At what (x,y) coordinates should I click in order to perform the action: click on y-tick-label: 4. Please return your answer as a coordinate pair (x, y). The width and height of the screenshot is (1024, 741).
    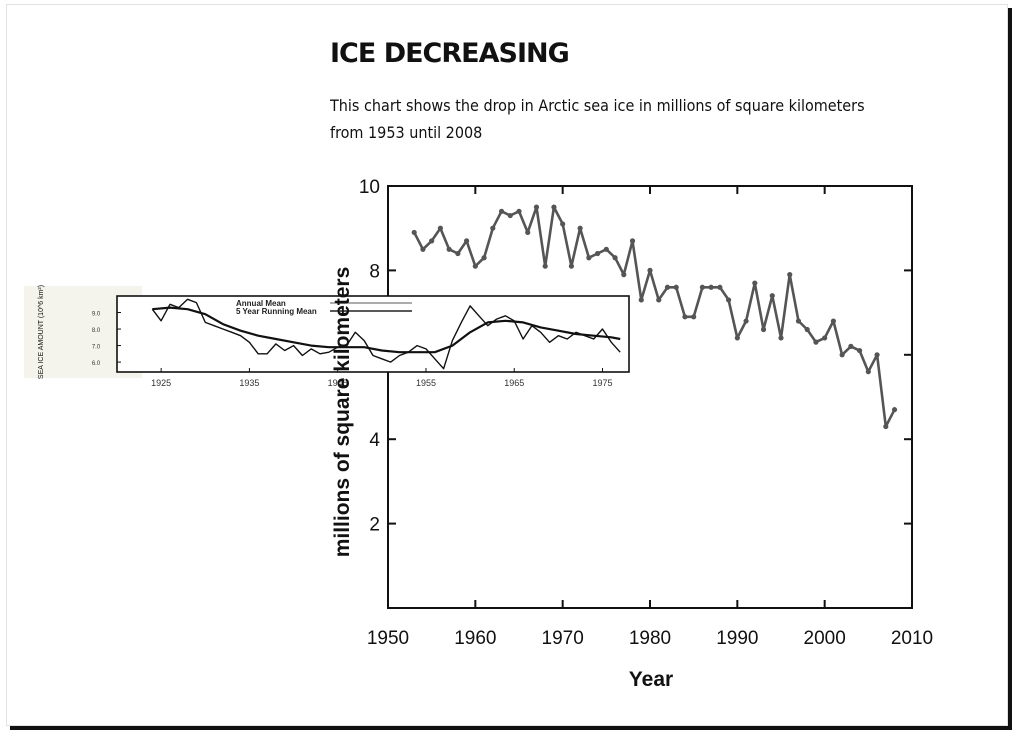
    Looking at the image, I should click on (374, 440).